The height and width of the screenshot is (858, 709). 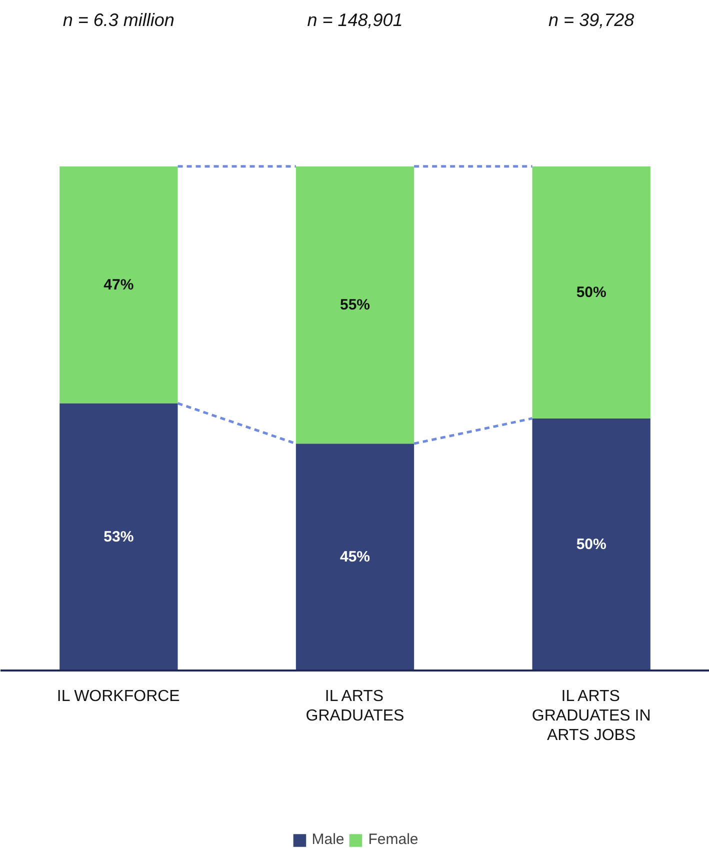 What do you see at coordinates (118, 697) in the screenshot?
I see `x-tick-label: IL WORKFORCE` at bounding box center [118, 697].